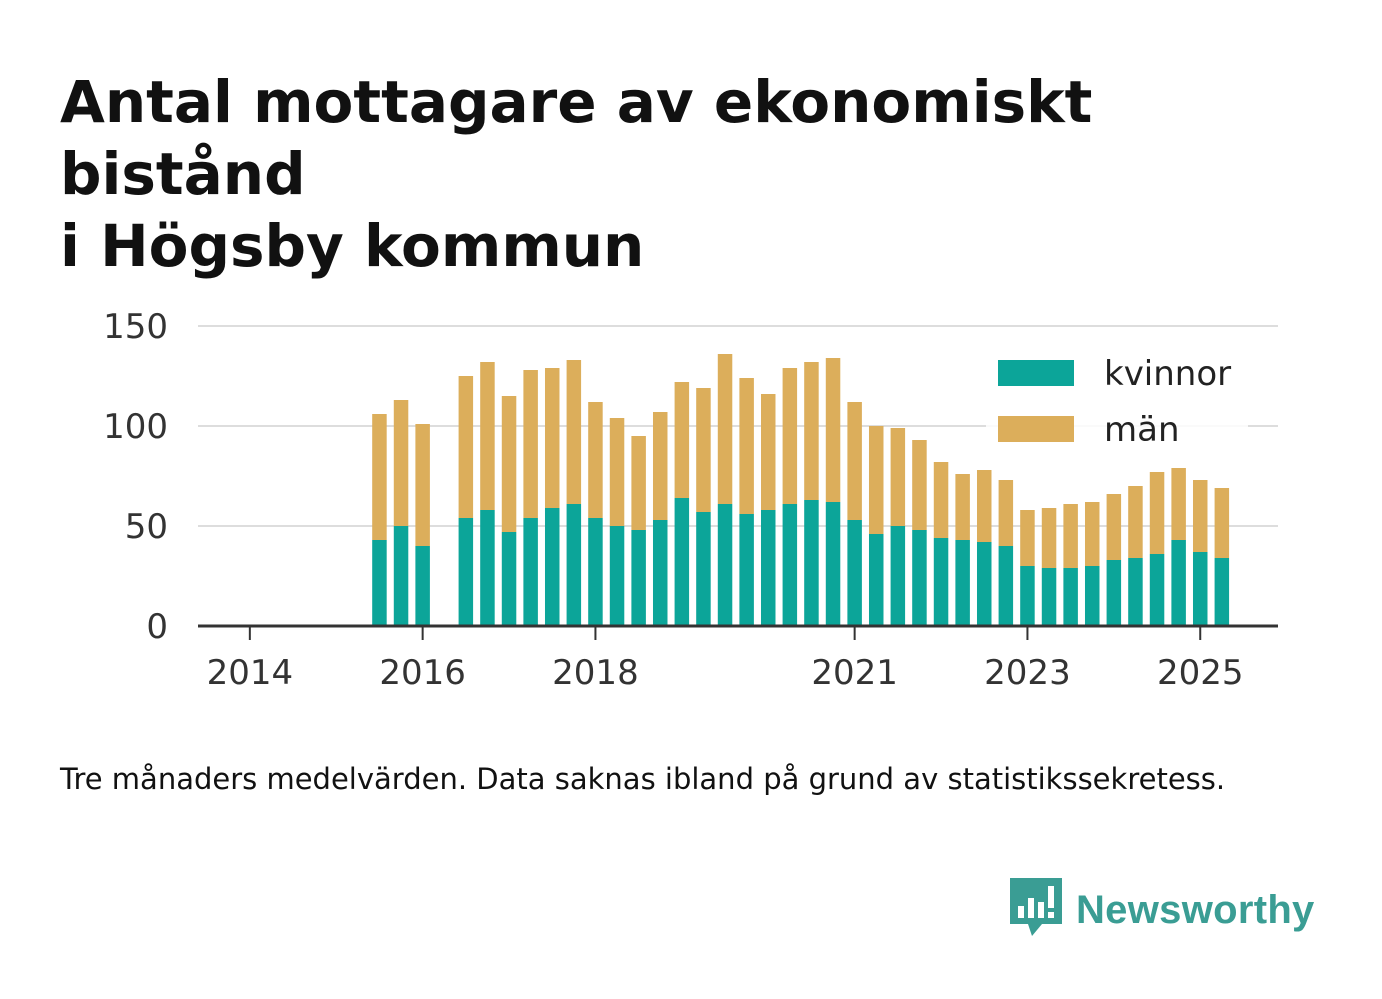  What do you see at coordinates (146, 527) in the screenshot?
I see `y-tick-label-50: 50` at bounding box center [146, 527].